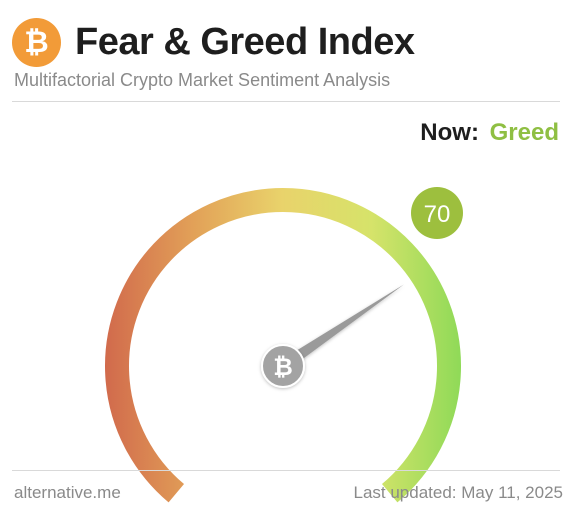 The width and height of the screenshot is (575, 518). I want to click on current-sentiment: Now: Greed, so click(489, 133).